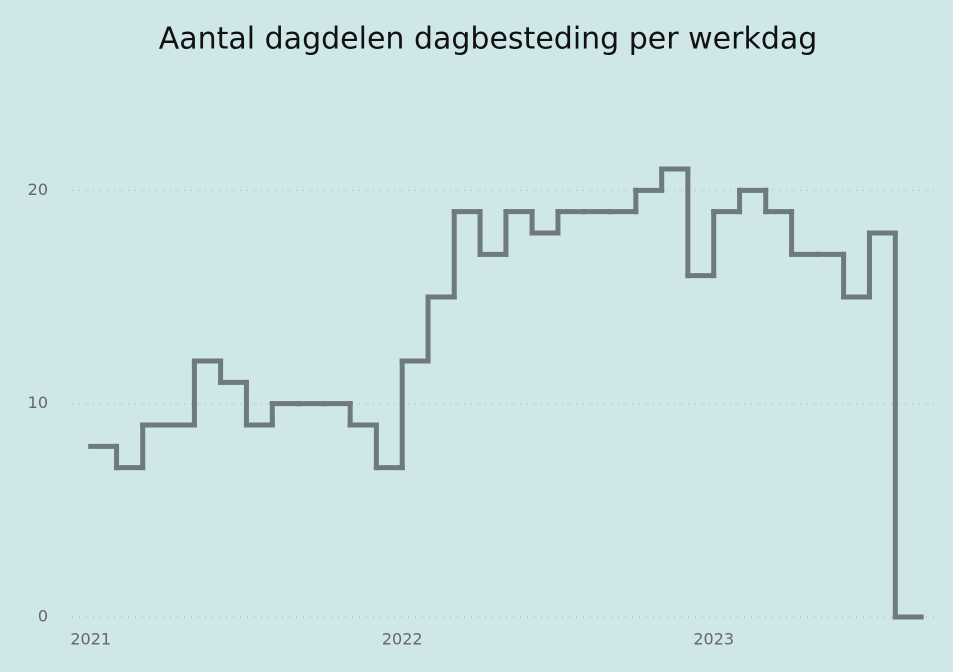  Describe the element at coordinates (38, 402) in the screenshot. I see `y-tick-label: 10` at that location.